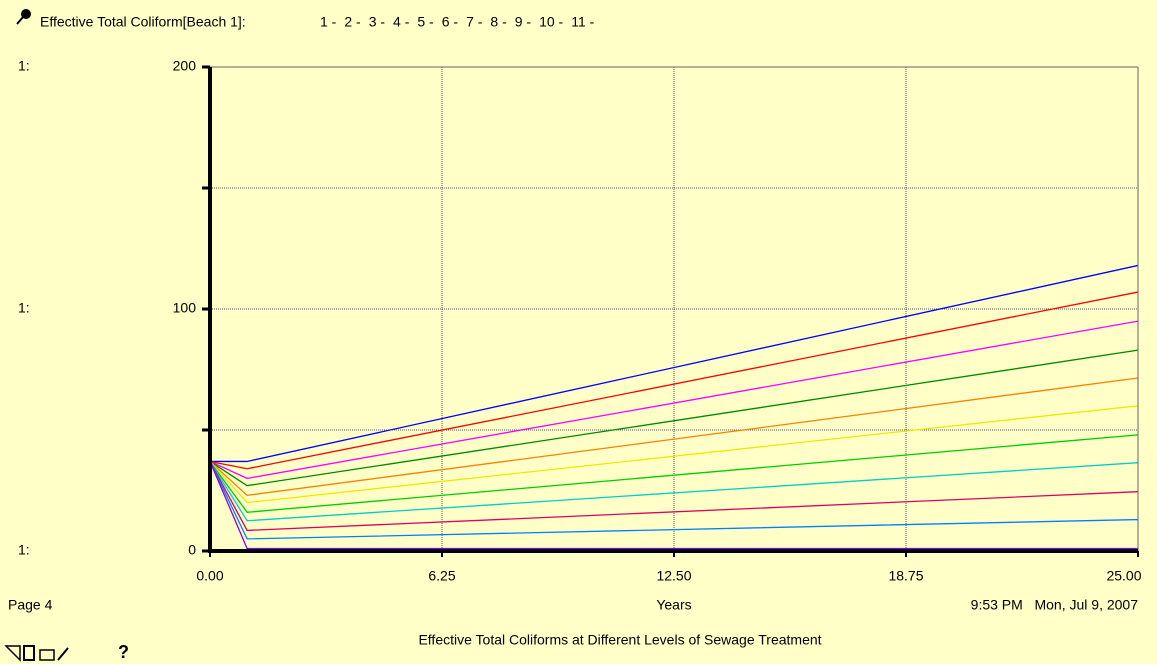 The image size is (1157, 664). Describe the element at coordinates (401, 22) in the screenshot. I see `legend-entry: 4 -` at that location.